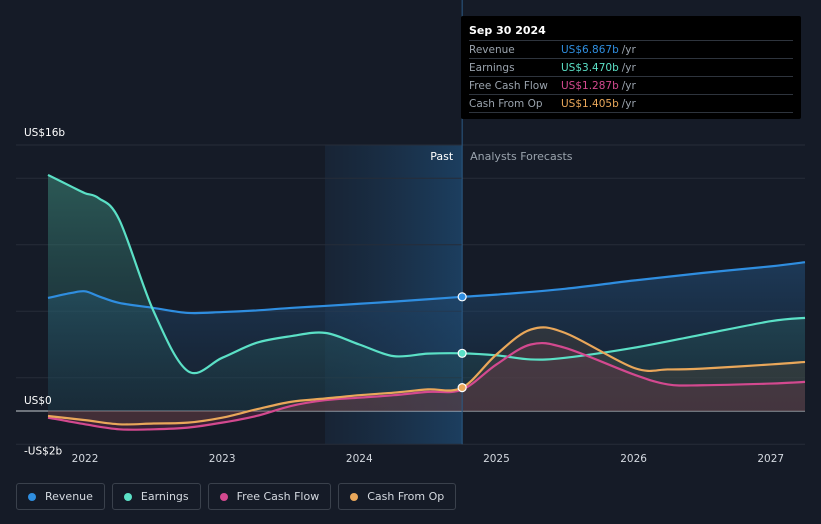  Describe the element at coordinates (442, 156) in the screenshot. I see `past-label: Past` at that location.